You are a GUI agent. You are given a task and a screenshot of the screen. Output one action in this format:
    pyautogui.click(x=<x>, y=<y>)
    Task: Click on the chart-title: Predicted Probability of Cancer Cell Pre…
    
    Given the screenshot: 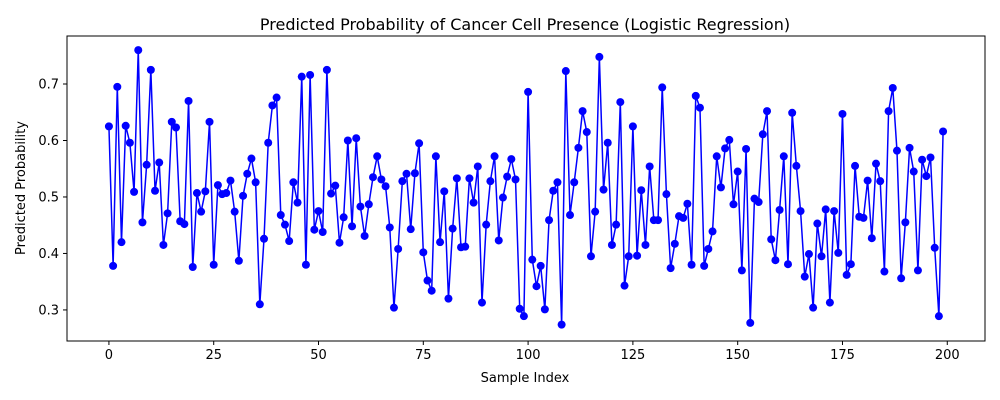 What is the action you would take?
    pyautogui.click(x=525, y=24)
    